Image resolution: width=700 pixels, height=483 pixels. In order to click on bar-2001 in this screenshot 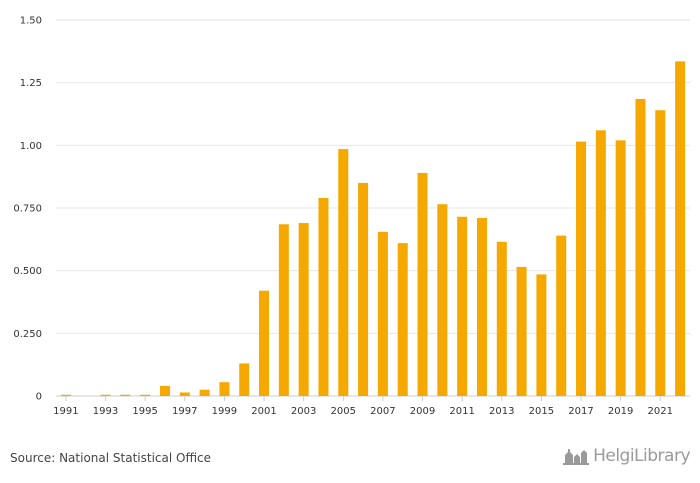, I will do `click(264, 343)`.